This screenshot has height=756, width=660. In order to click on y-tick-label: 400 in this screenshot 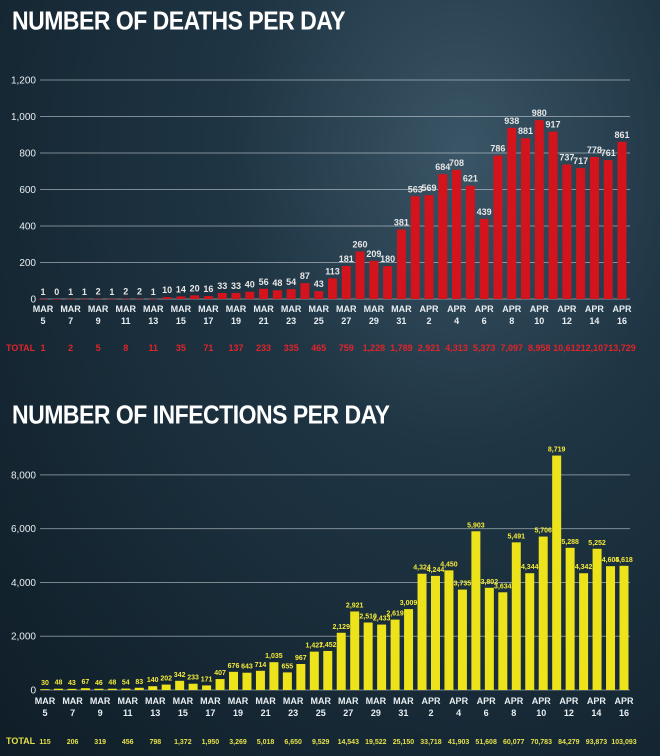, I will do `click(27, 227)`.